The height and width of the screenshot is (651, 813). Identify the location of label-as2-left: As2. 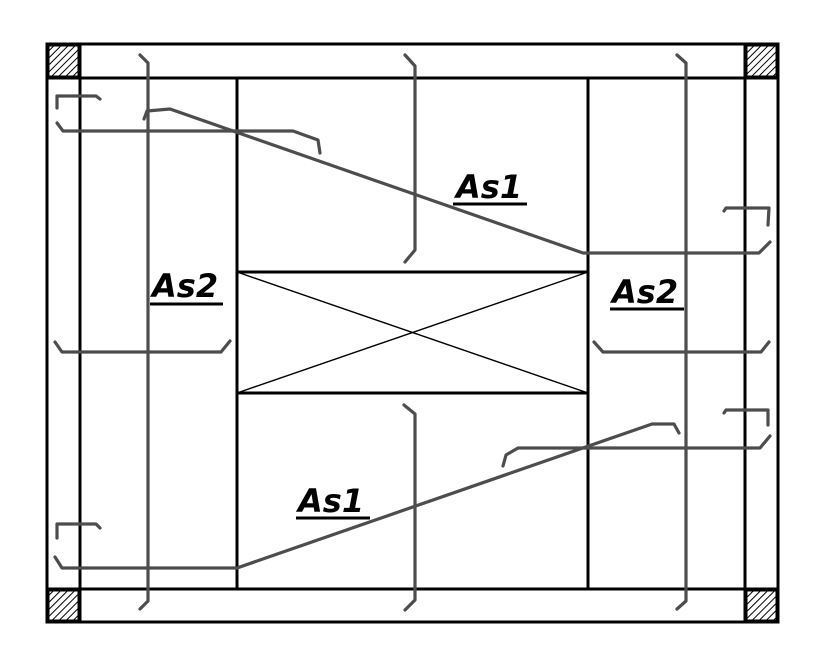
(183, 286).